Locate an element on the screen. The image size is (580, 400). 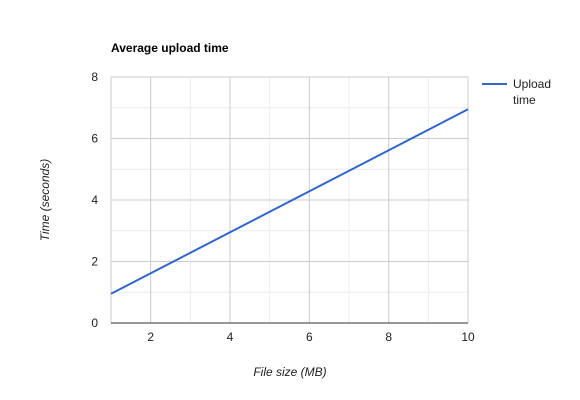
x-tick-label: 4 is located at coordinates (230, 337).